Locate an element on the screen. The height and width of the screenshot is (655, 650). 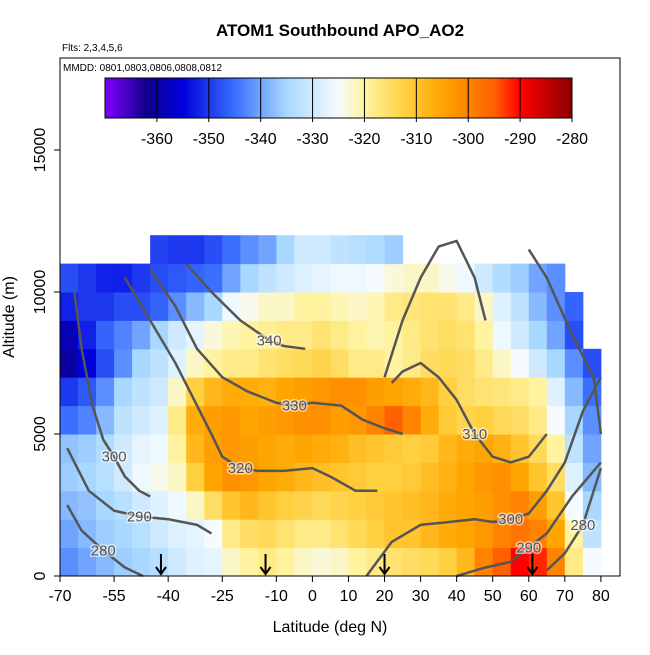
x-tick-label: -40 is located at coordinates (168, 596).